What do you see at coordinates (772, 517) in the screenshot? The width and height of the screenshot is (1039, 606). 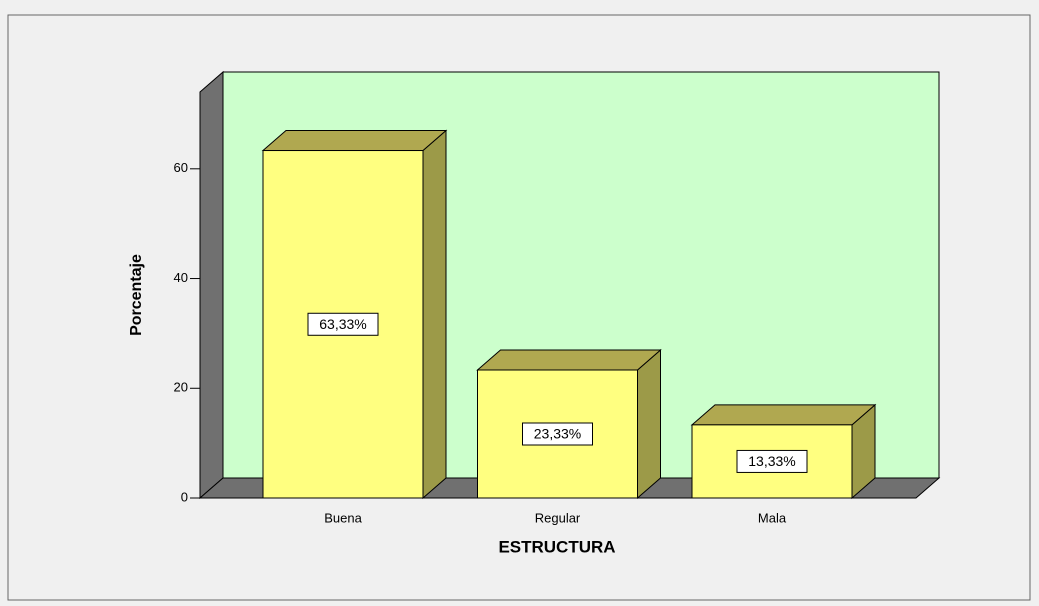 I see `x-tick-label: Mala` at bounding box center [772, 517].